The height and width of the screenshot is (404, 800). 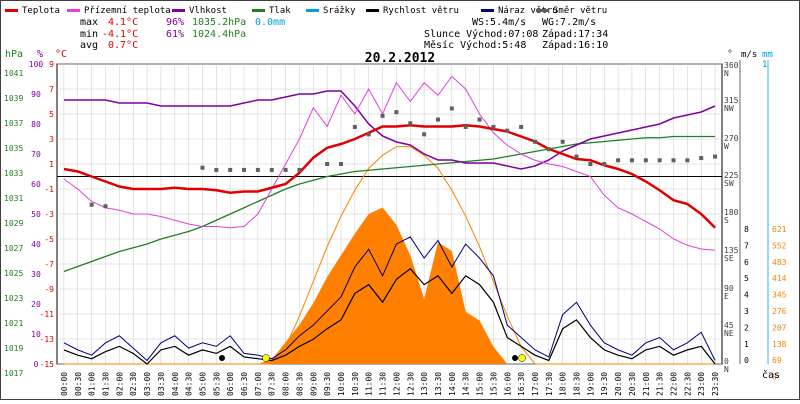 What do you see at coordinates (47, 364) in the screenshot?
I see `tick-degc: -15` at bounding box center [47, 364].